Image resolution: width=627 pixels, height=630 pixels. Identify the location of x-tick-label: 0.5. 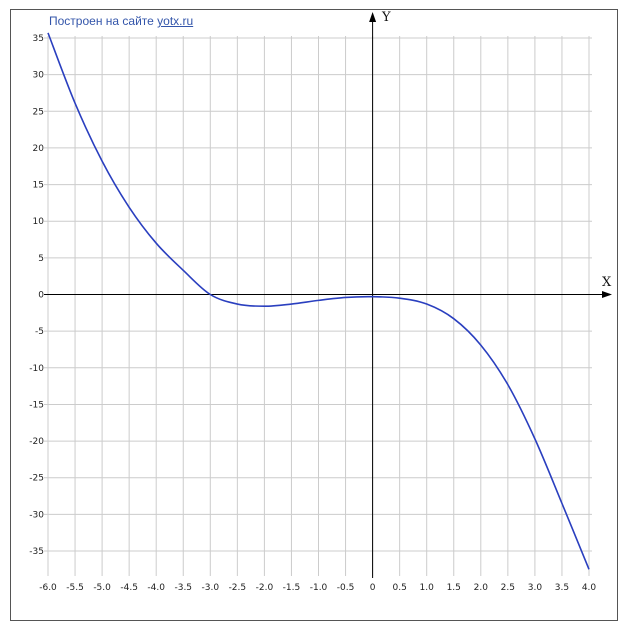
(399, 588).